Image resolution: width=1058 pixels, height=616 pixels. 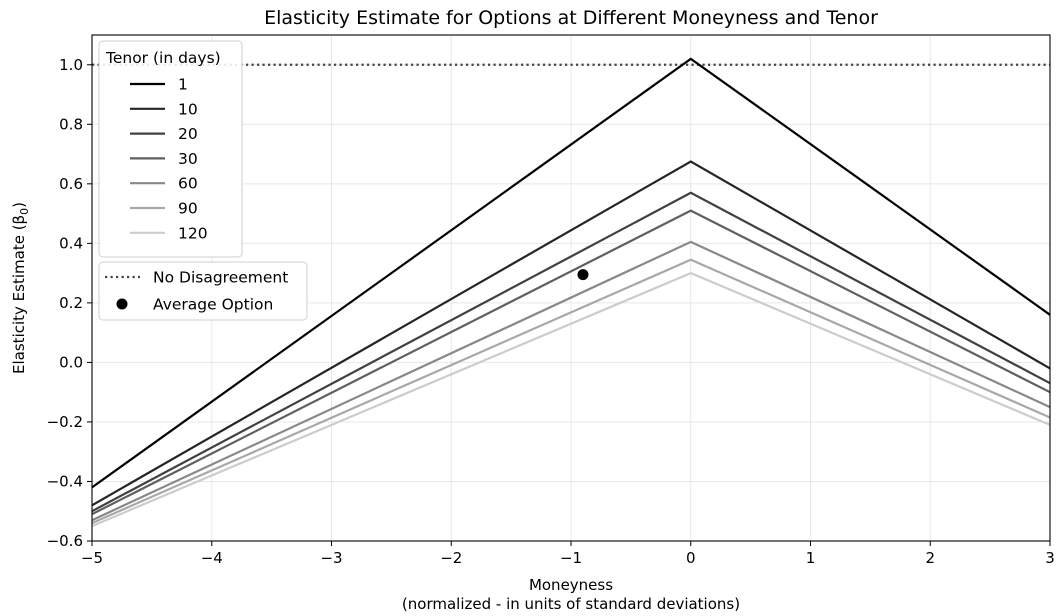 What do you see at coordinates (19, 294) in the screenshot?
I see `y-axis-label-main: Elasticity Estimate (β` at bounding box center [19, 294].